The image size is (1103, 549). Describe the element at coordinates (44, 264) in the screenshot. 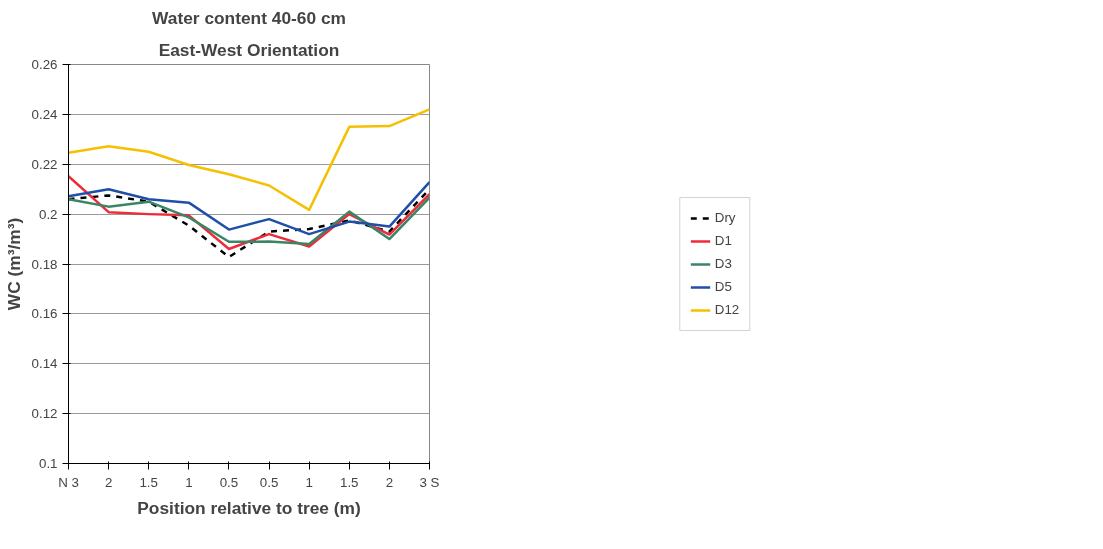

I see `y-tick-label: 0.18` at that location.